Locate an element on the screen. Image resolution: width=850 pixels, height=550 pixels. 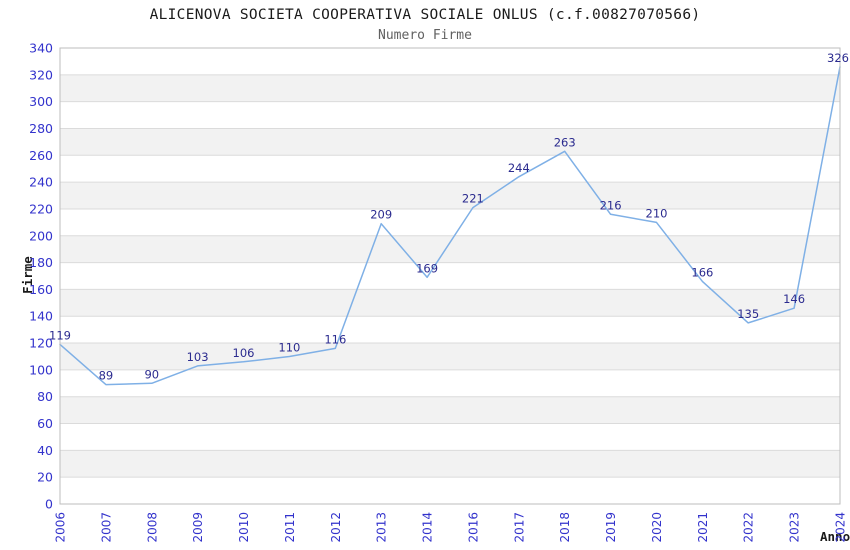
x-tick-label: 2011 is located at coordinates (290, 527).